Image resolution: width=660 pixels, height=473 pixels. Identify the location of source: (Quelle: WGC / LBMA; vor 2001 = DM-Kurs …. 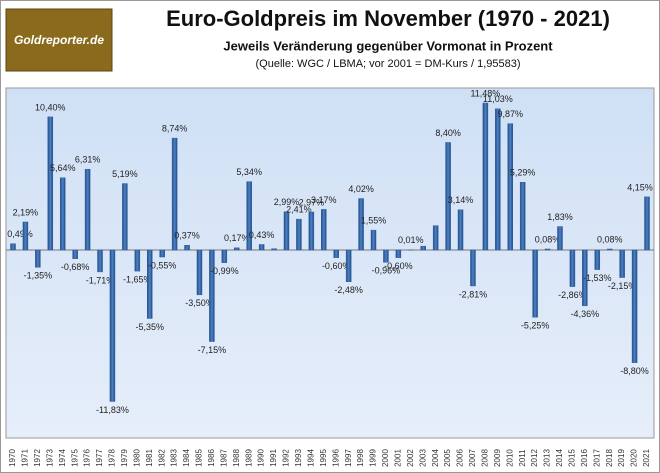
(387, 64).